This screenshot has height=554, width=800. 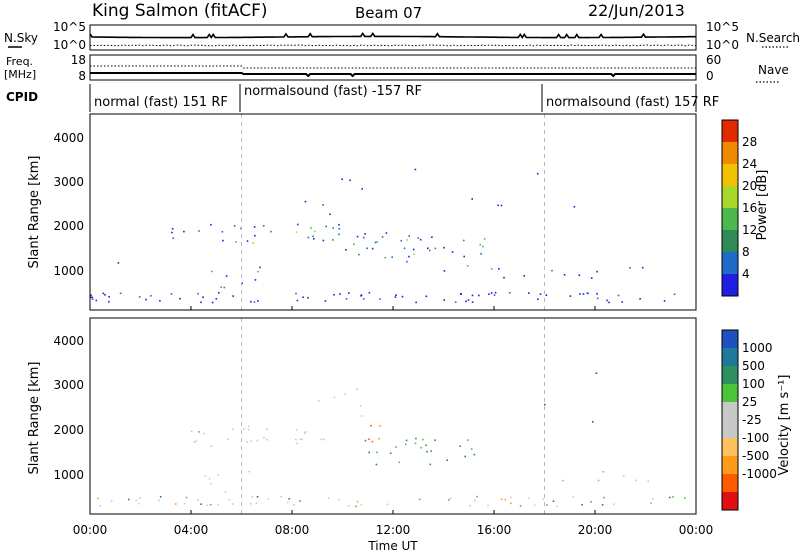 What do you see at coordinates (22, 97) in the screenshot?
I see `cpid-label: CPID` at bounding box center [22, 97].